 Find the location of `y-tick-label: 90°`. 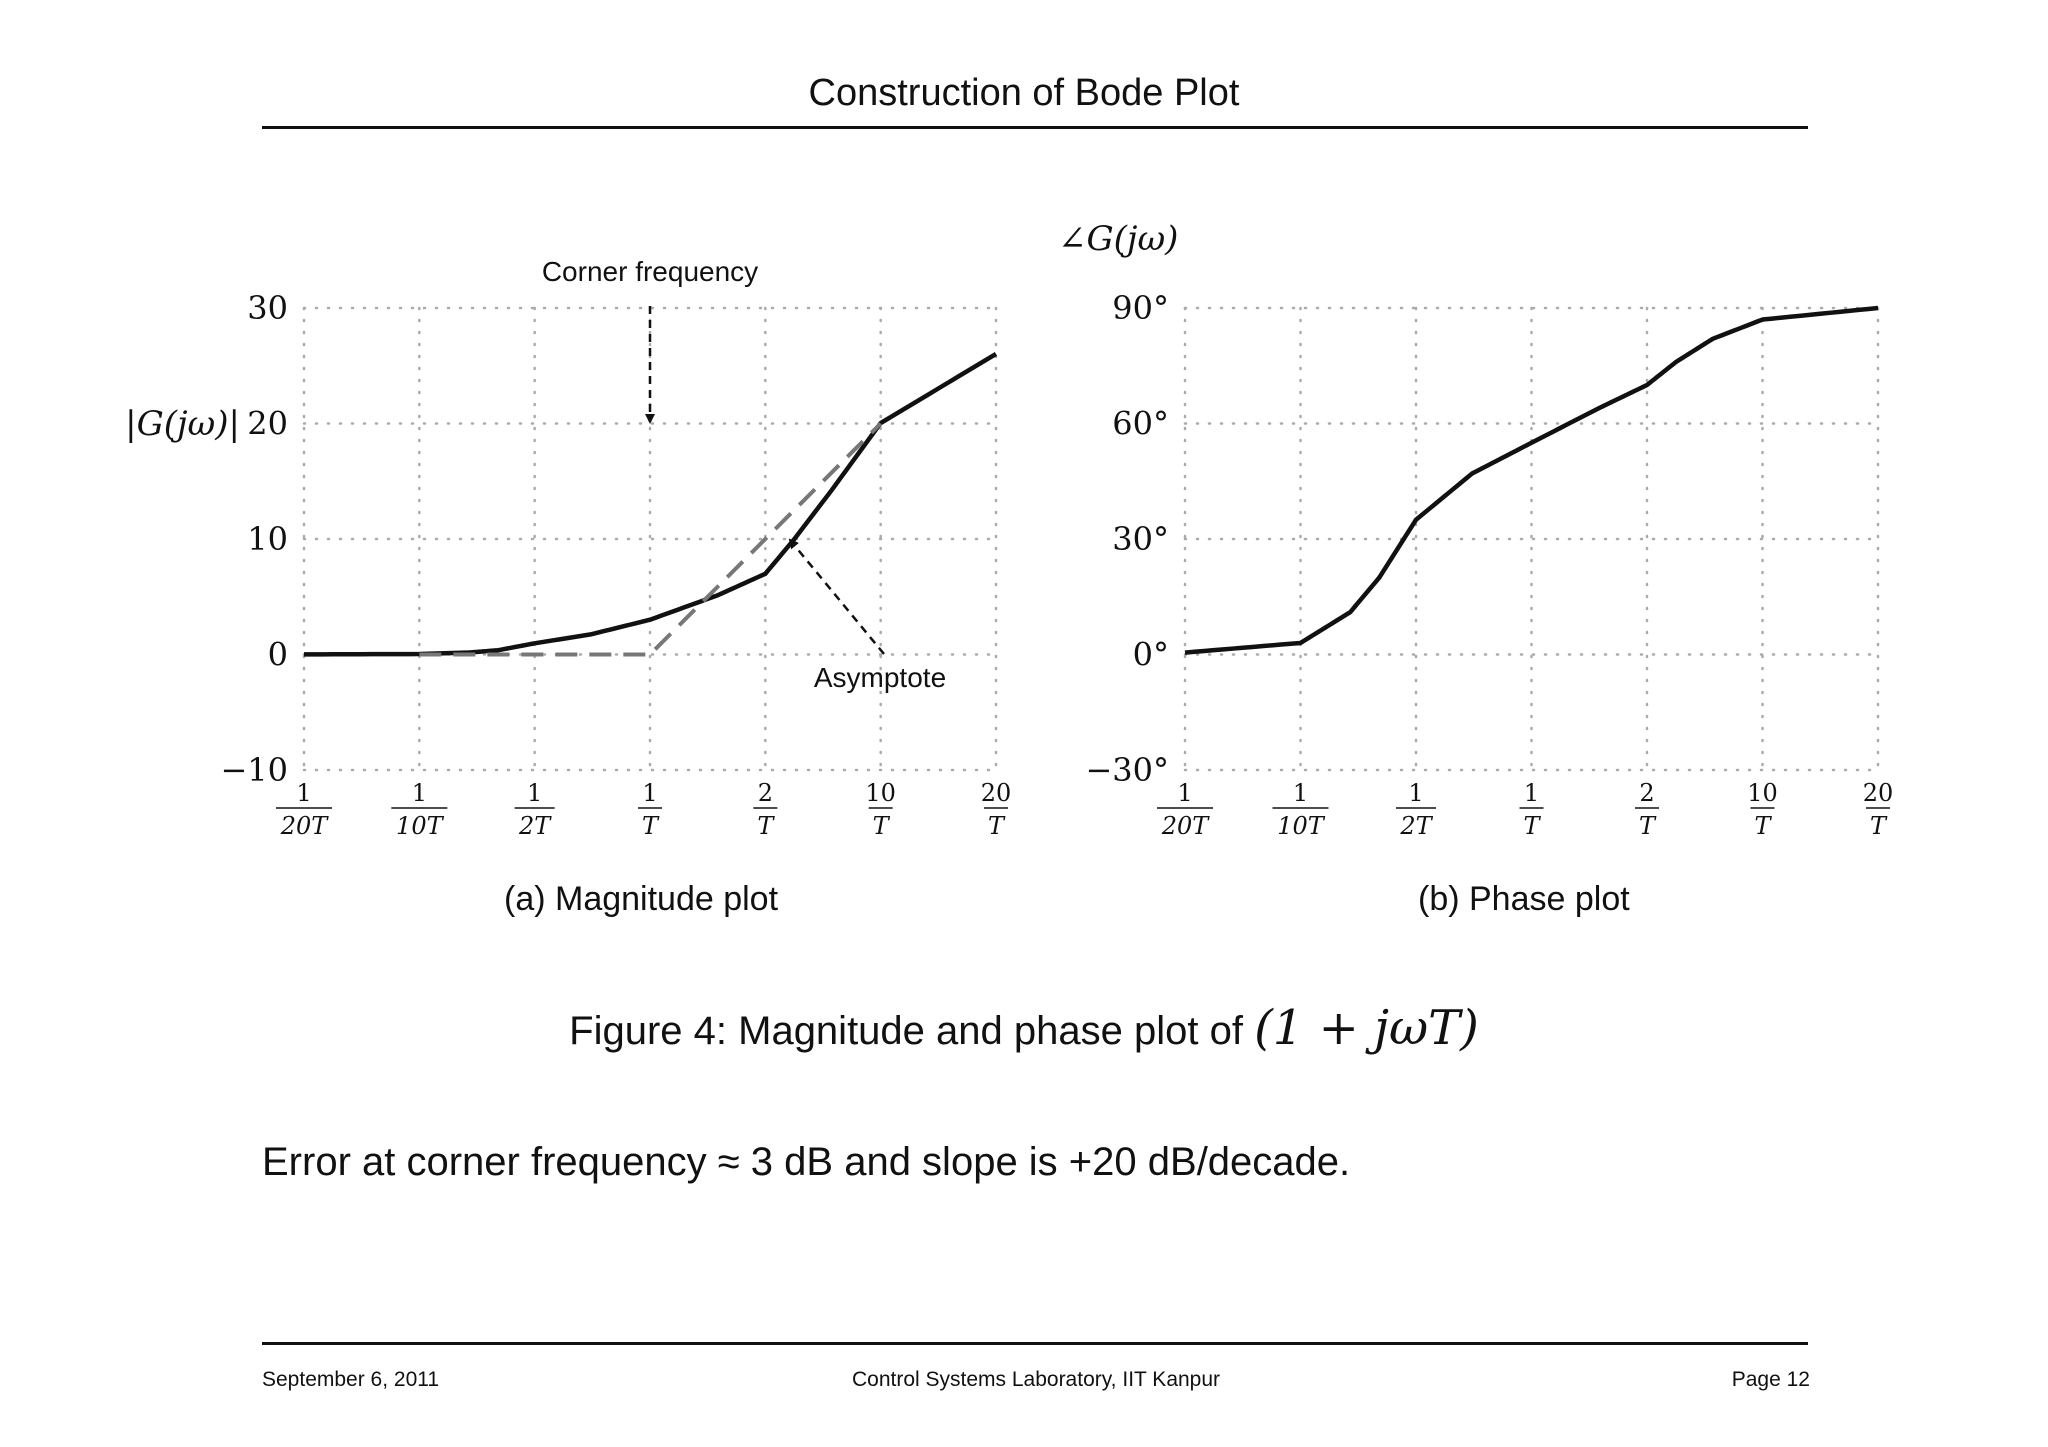

y-tick-label: 90° is located at coordinates (1140, 308).